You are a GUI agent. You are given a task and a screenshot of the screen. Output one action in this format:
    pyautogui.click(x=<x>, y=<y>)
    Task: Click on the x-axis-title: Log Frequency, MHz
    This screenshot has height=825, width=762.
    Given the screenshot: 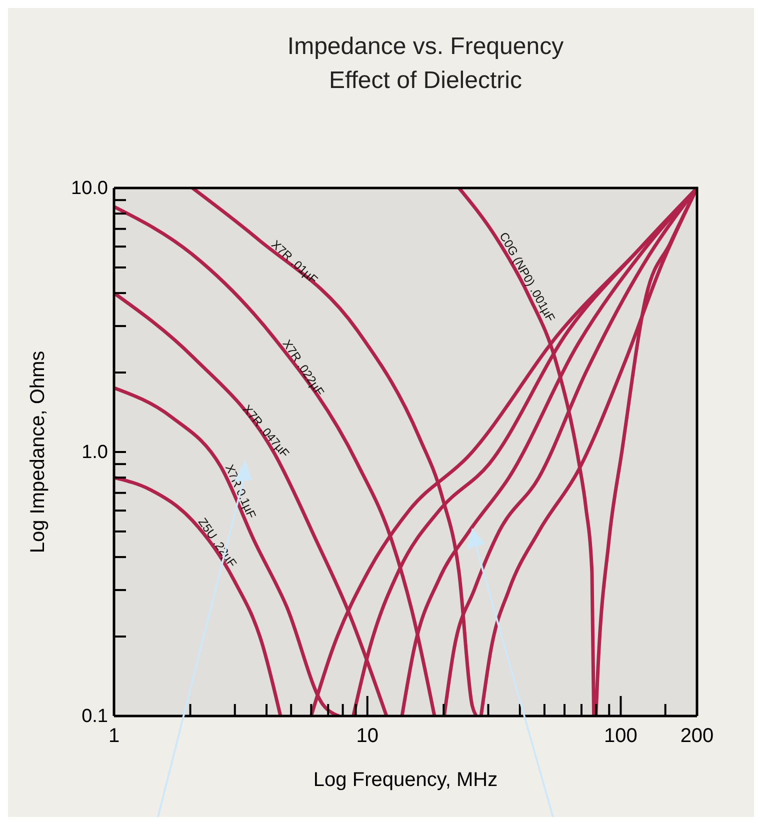 What is the action you would take?
    pyautogui.click(x=405, y=780)
    